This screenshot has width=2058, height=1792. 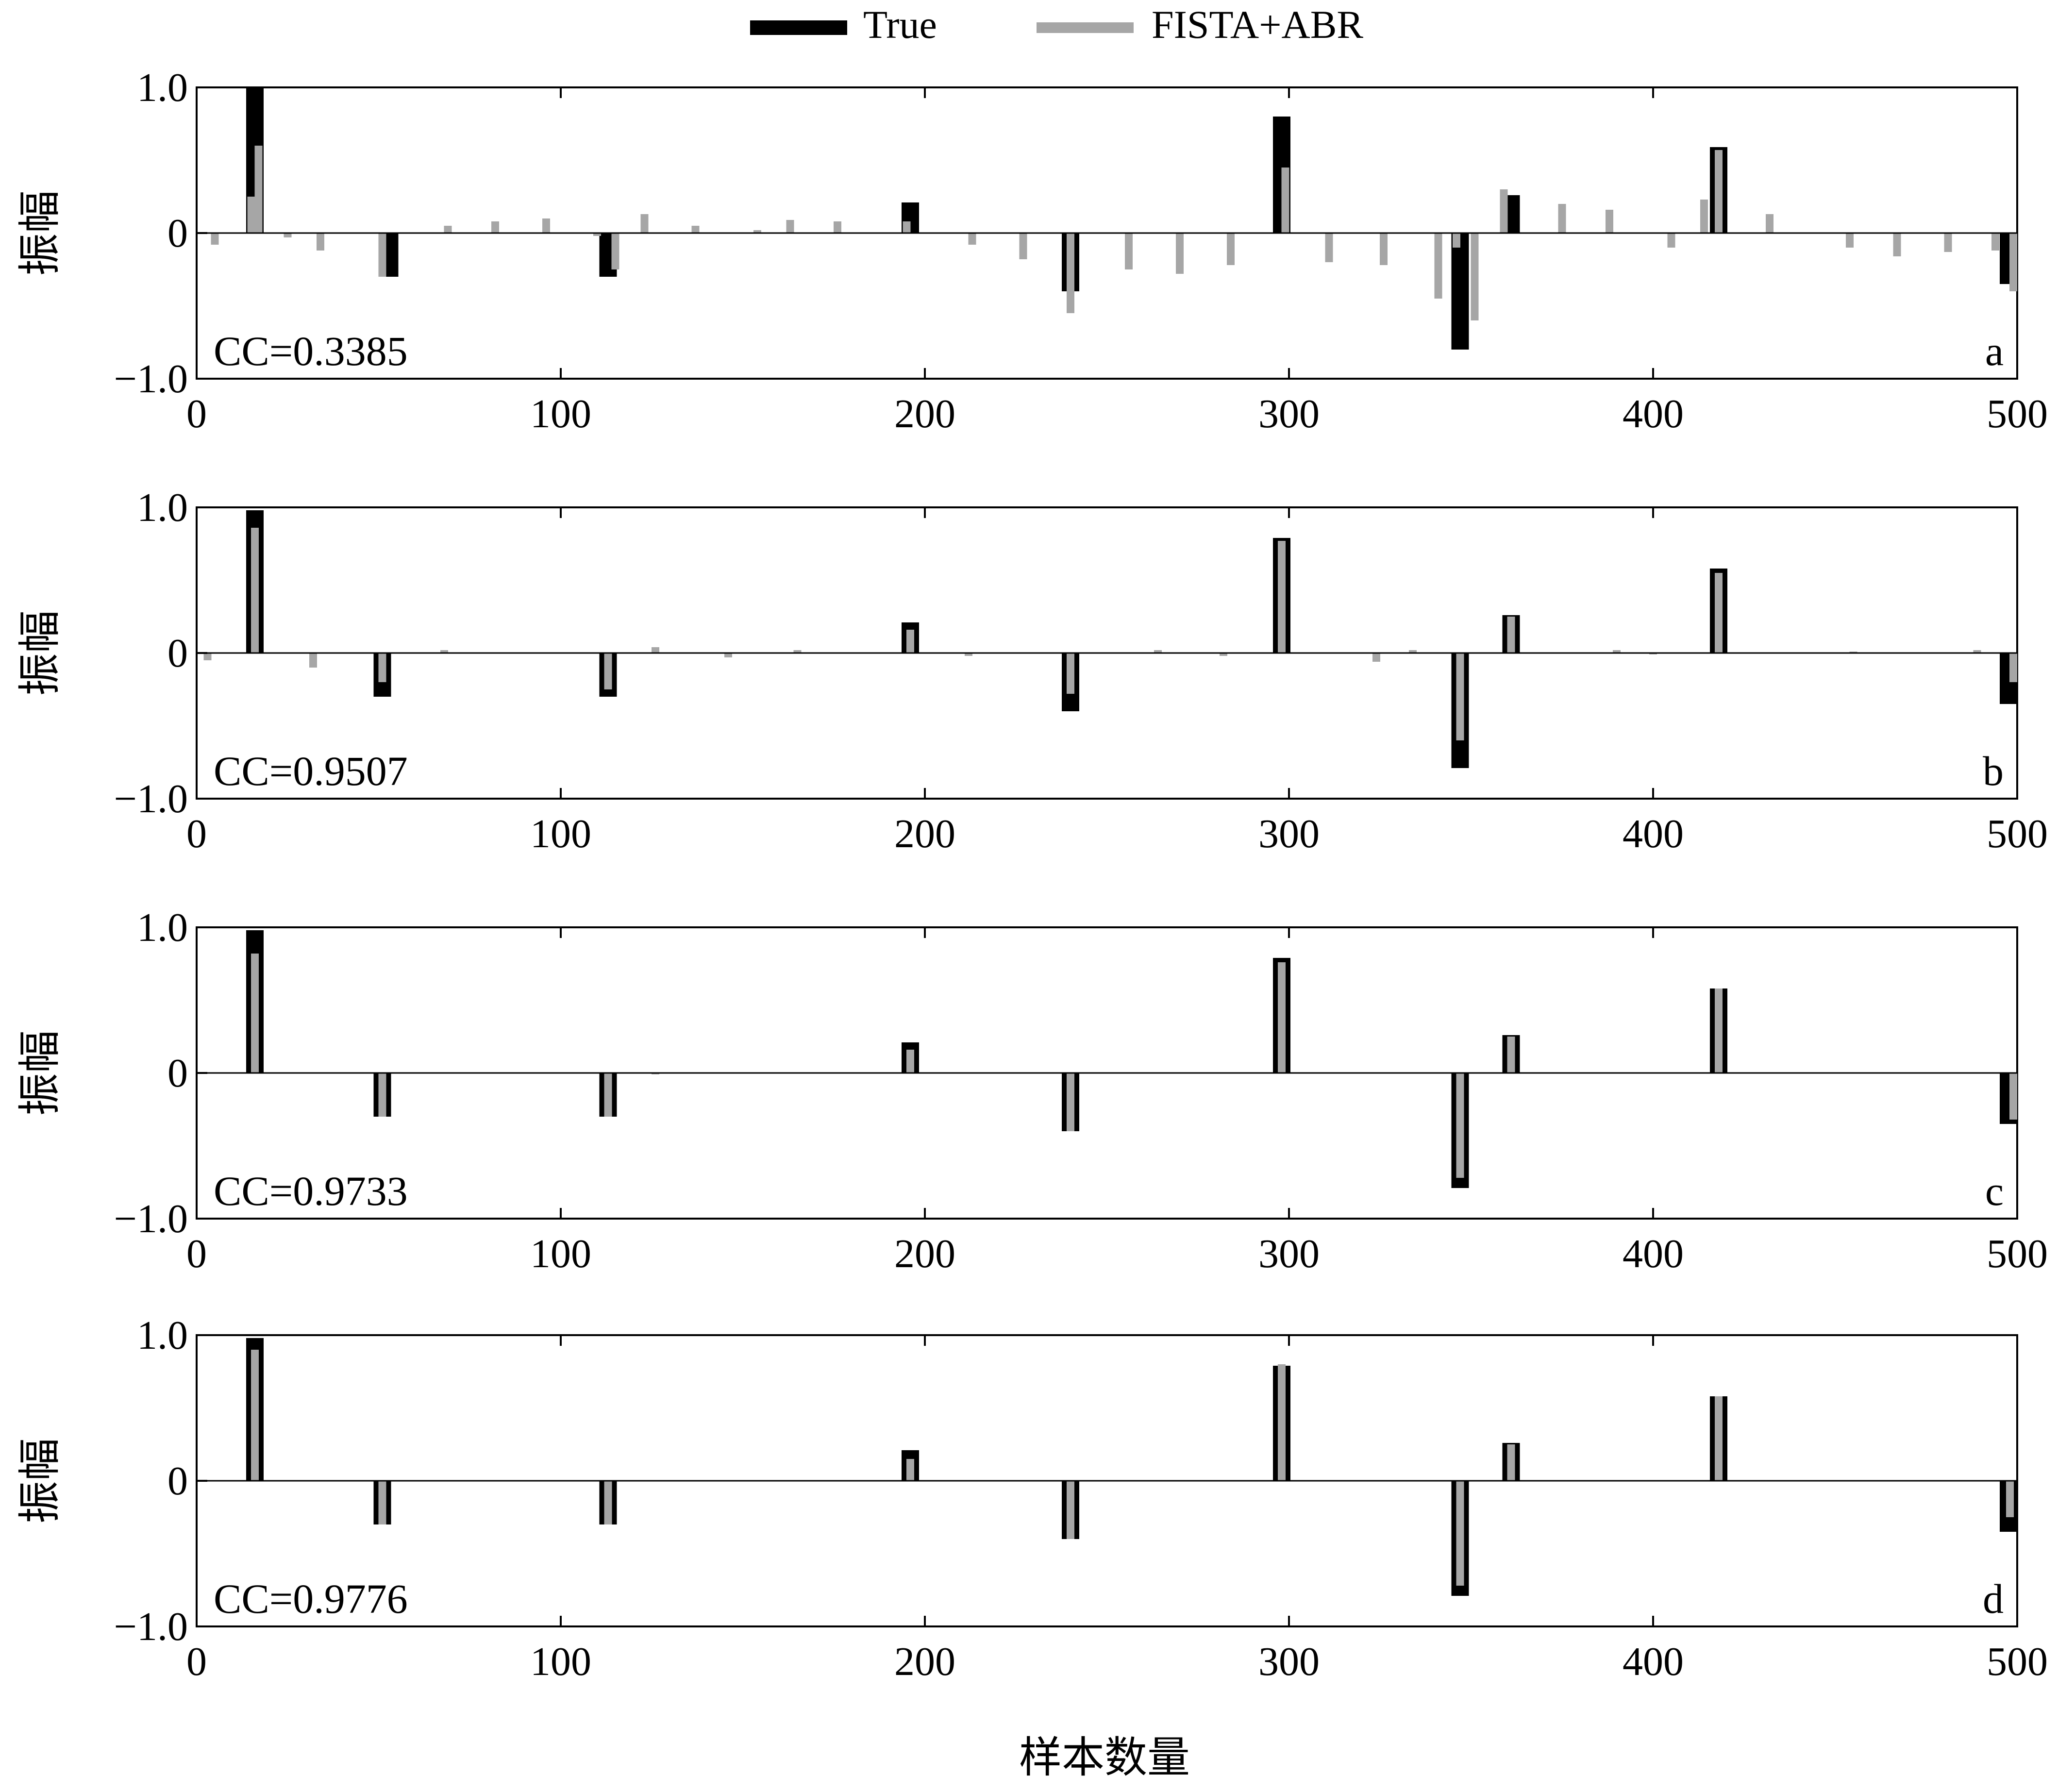 I want to click on legend-label-fista-abr: FISTA+ABR, so click(x=1257, y=25).